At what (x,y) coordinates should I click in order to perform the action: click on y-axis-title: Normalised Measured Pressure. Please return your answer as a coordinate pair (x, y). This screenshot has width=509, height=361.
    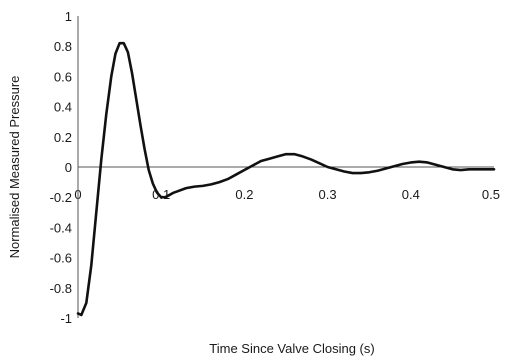
    Looking at the image, I should click on (14, 167).